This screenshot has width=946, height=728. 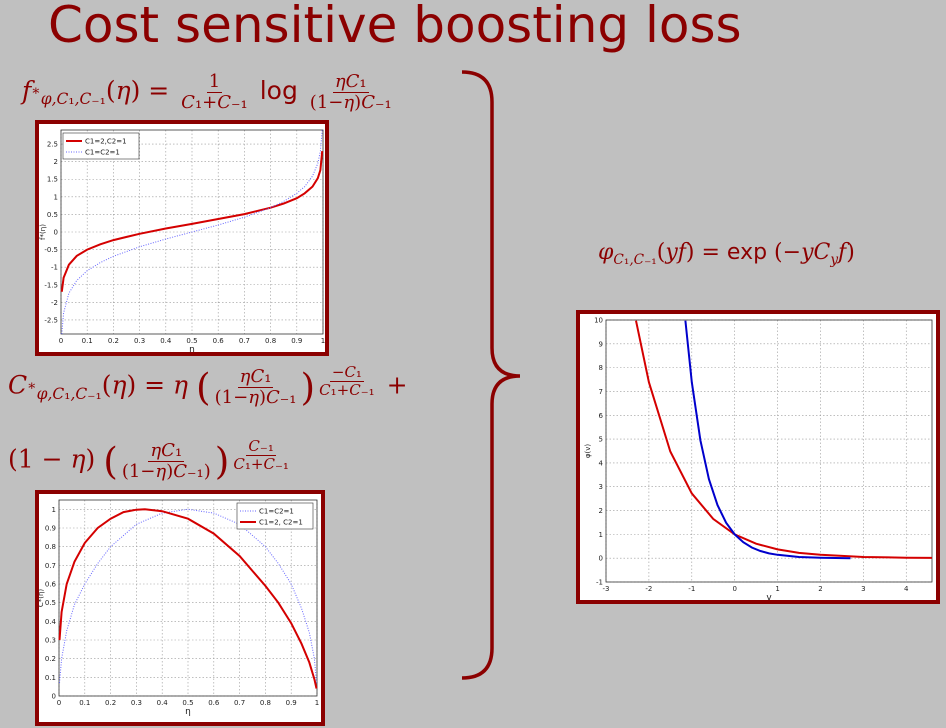 What do you see at coordinates (601, 392) in the screenshot?
I see `y-tick-label: 7` at bounding box center [601, 392].